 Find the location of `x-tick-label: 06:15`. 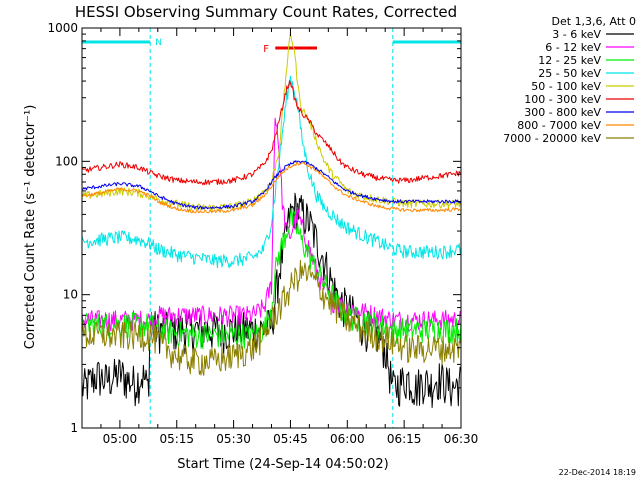

x-tick-label: 06:15 is located at coordinates (404, 439).